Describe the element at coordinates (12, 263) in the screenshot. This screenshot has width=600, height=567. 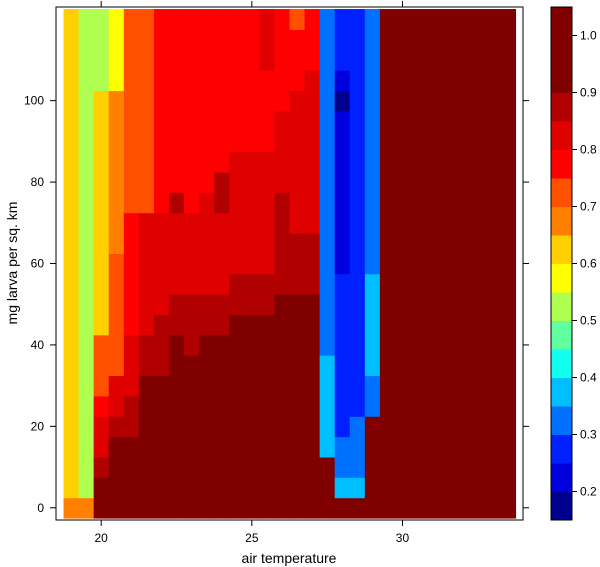
I see `y-axis-label: mg larva per sq. km` at that location.